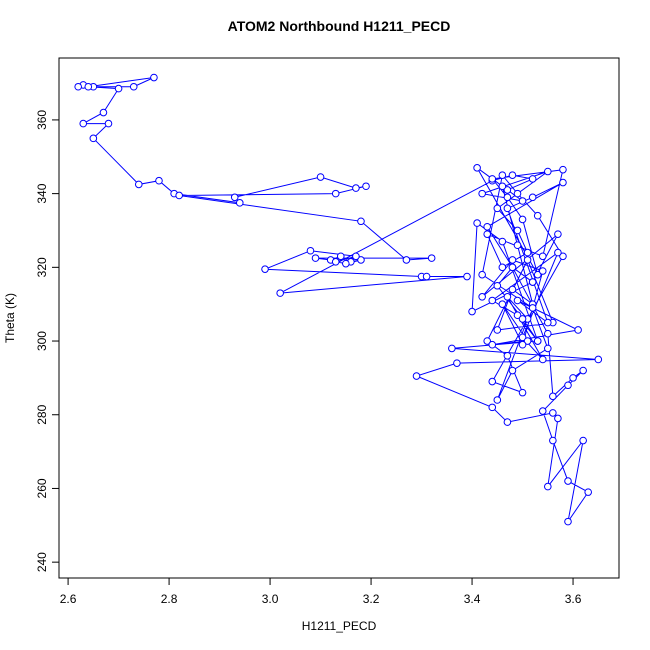  What do you see at coordinates (339, 626) in the screenshot?
I see `x-axis-label: H1211_PECD` at bounding box center [339, 626].